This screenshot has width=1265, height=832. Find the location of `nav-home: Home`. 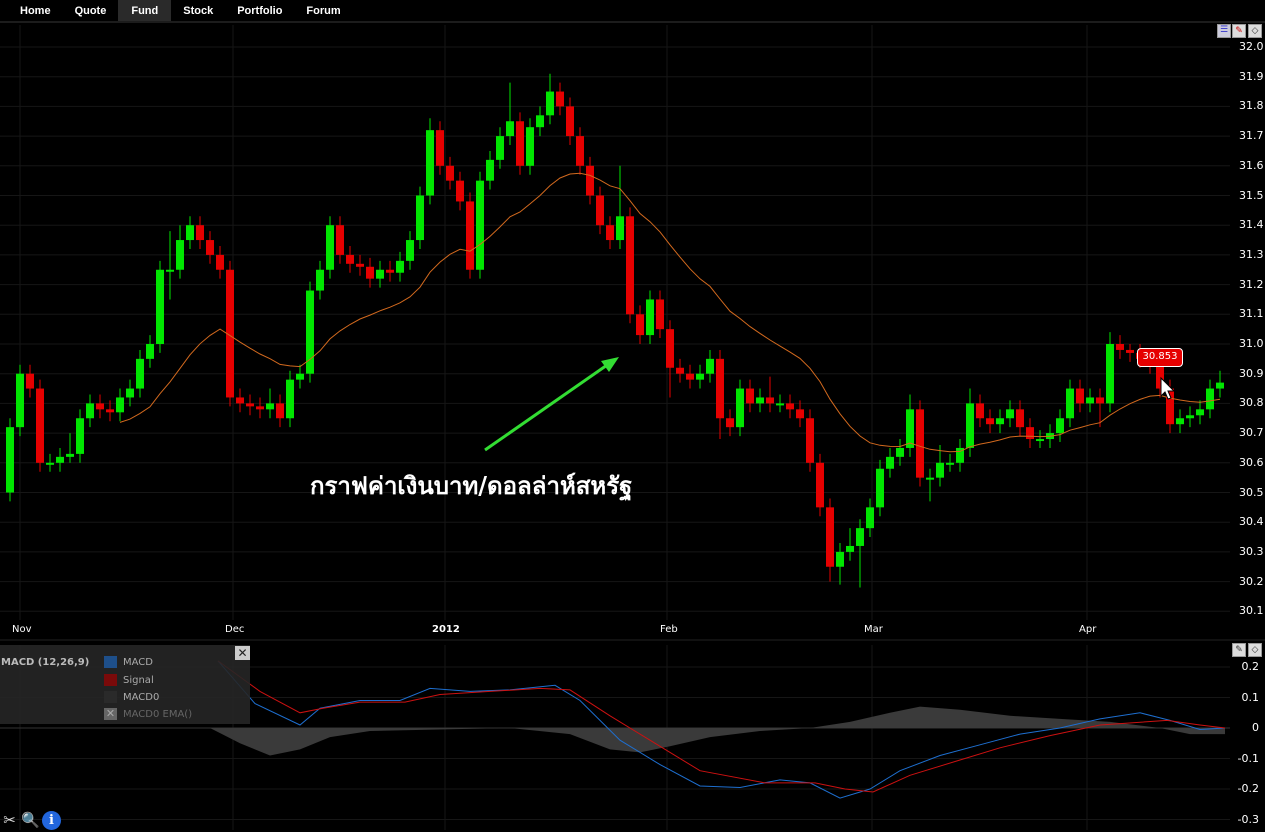

nav-home: Home is located at coordinates (35, 11).